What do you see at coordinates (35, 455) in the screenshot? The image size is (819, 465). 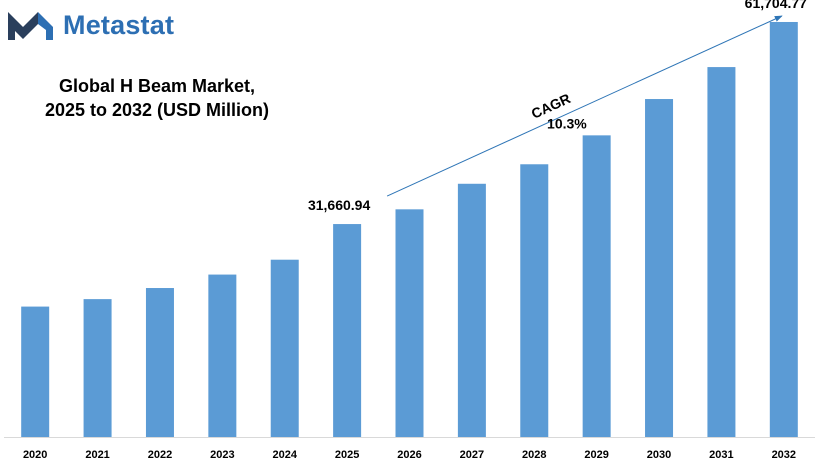 I see `x-tick-label-2020: 2020` at bounding box center [35, 455].